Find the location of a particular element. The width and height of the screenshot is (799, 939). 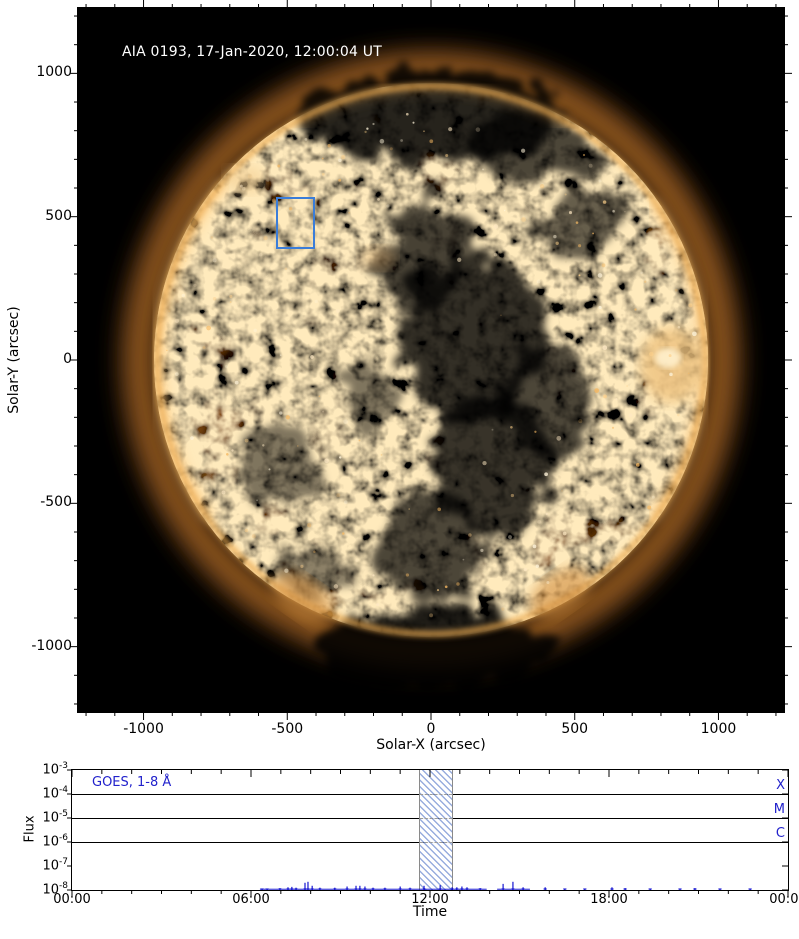

solar-y-tick-label: -500 is located at coordinates (56, 502).